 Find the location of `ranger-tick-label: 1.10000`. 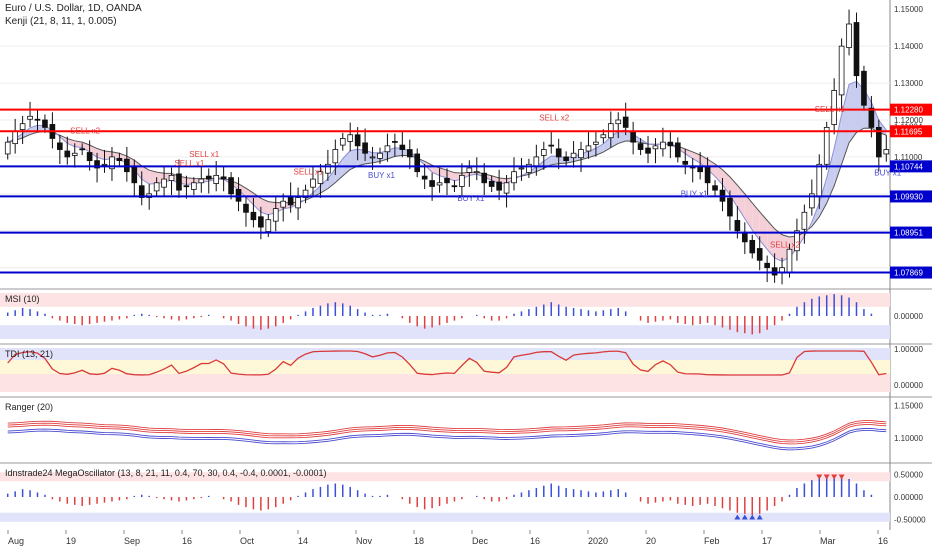

ranger-tick-label: 1.10000 is located at coordinates (908, 438).